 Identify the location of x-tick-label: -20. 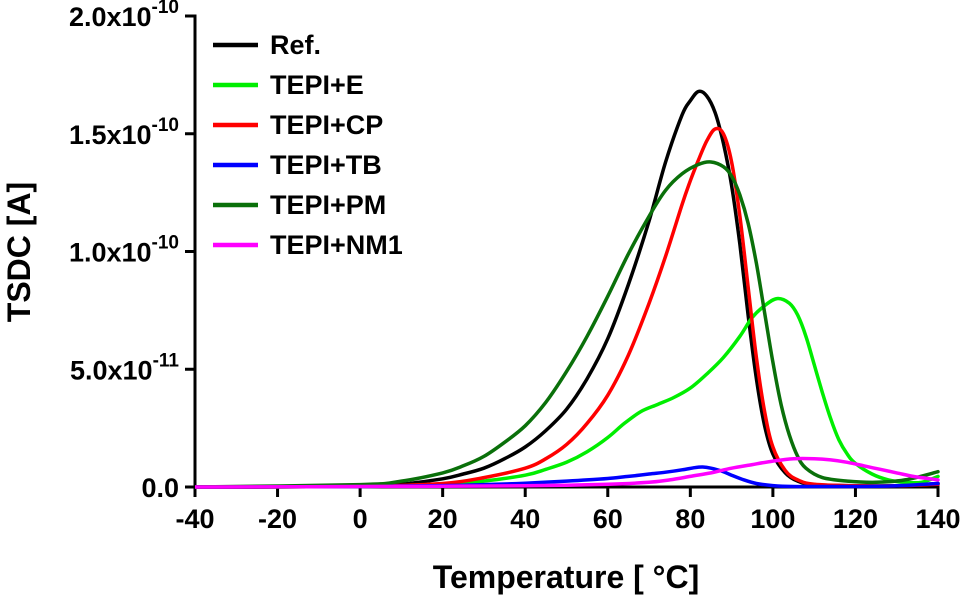
(277, 519).